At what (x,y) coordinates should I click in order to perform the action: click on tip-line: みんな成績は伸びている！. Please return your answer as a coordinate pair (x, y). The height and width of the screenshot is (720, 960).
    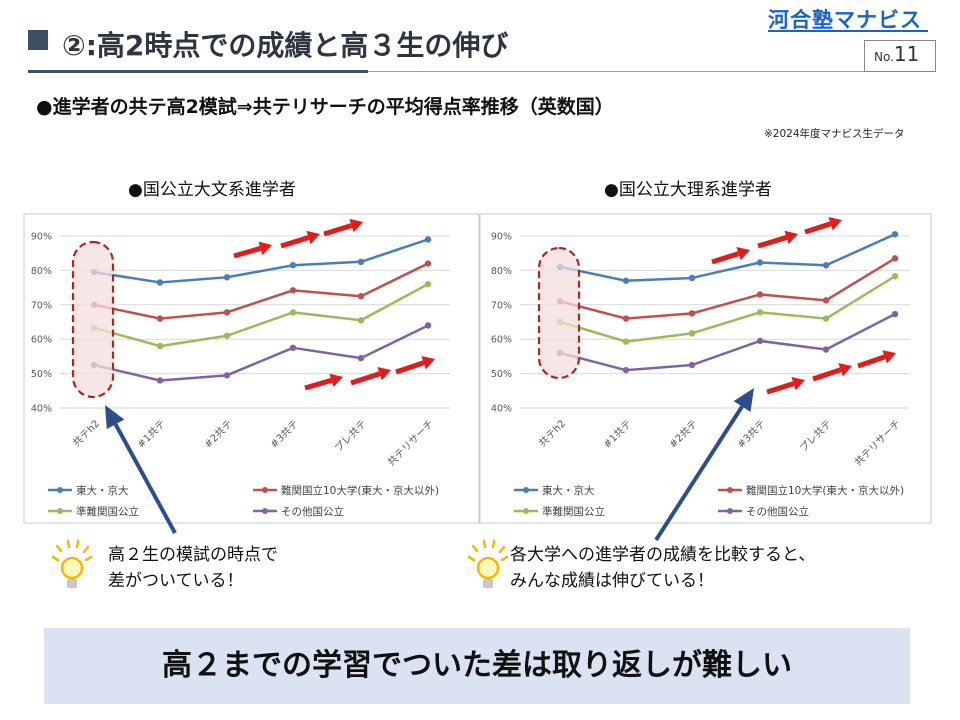
    Looking at the image, I should click on (612, 581).